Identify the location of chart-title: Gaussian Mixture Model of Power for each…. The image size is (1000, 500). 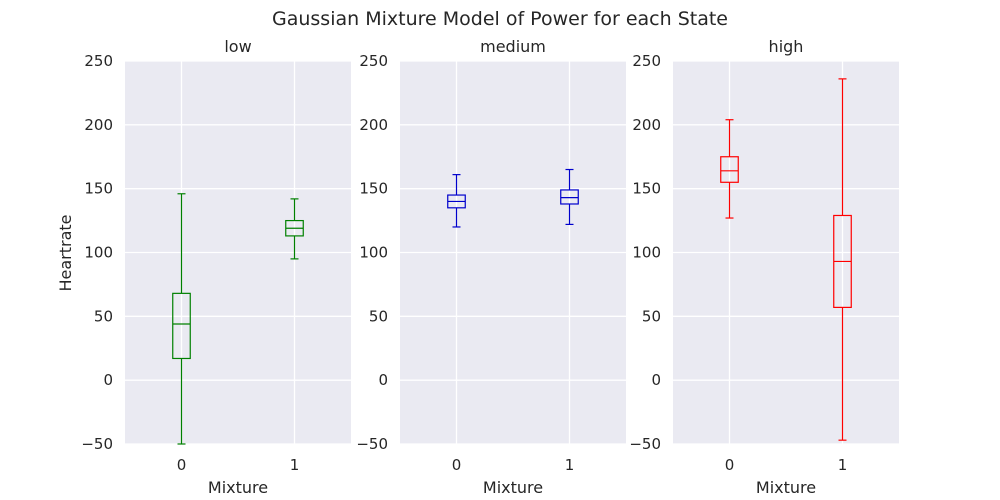
(500, 19).